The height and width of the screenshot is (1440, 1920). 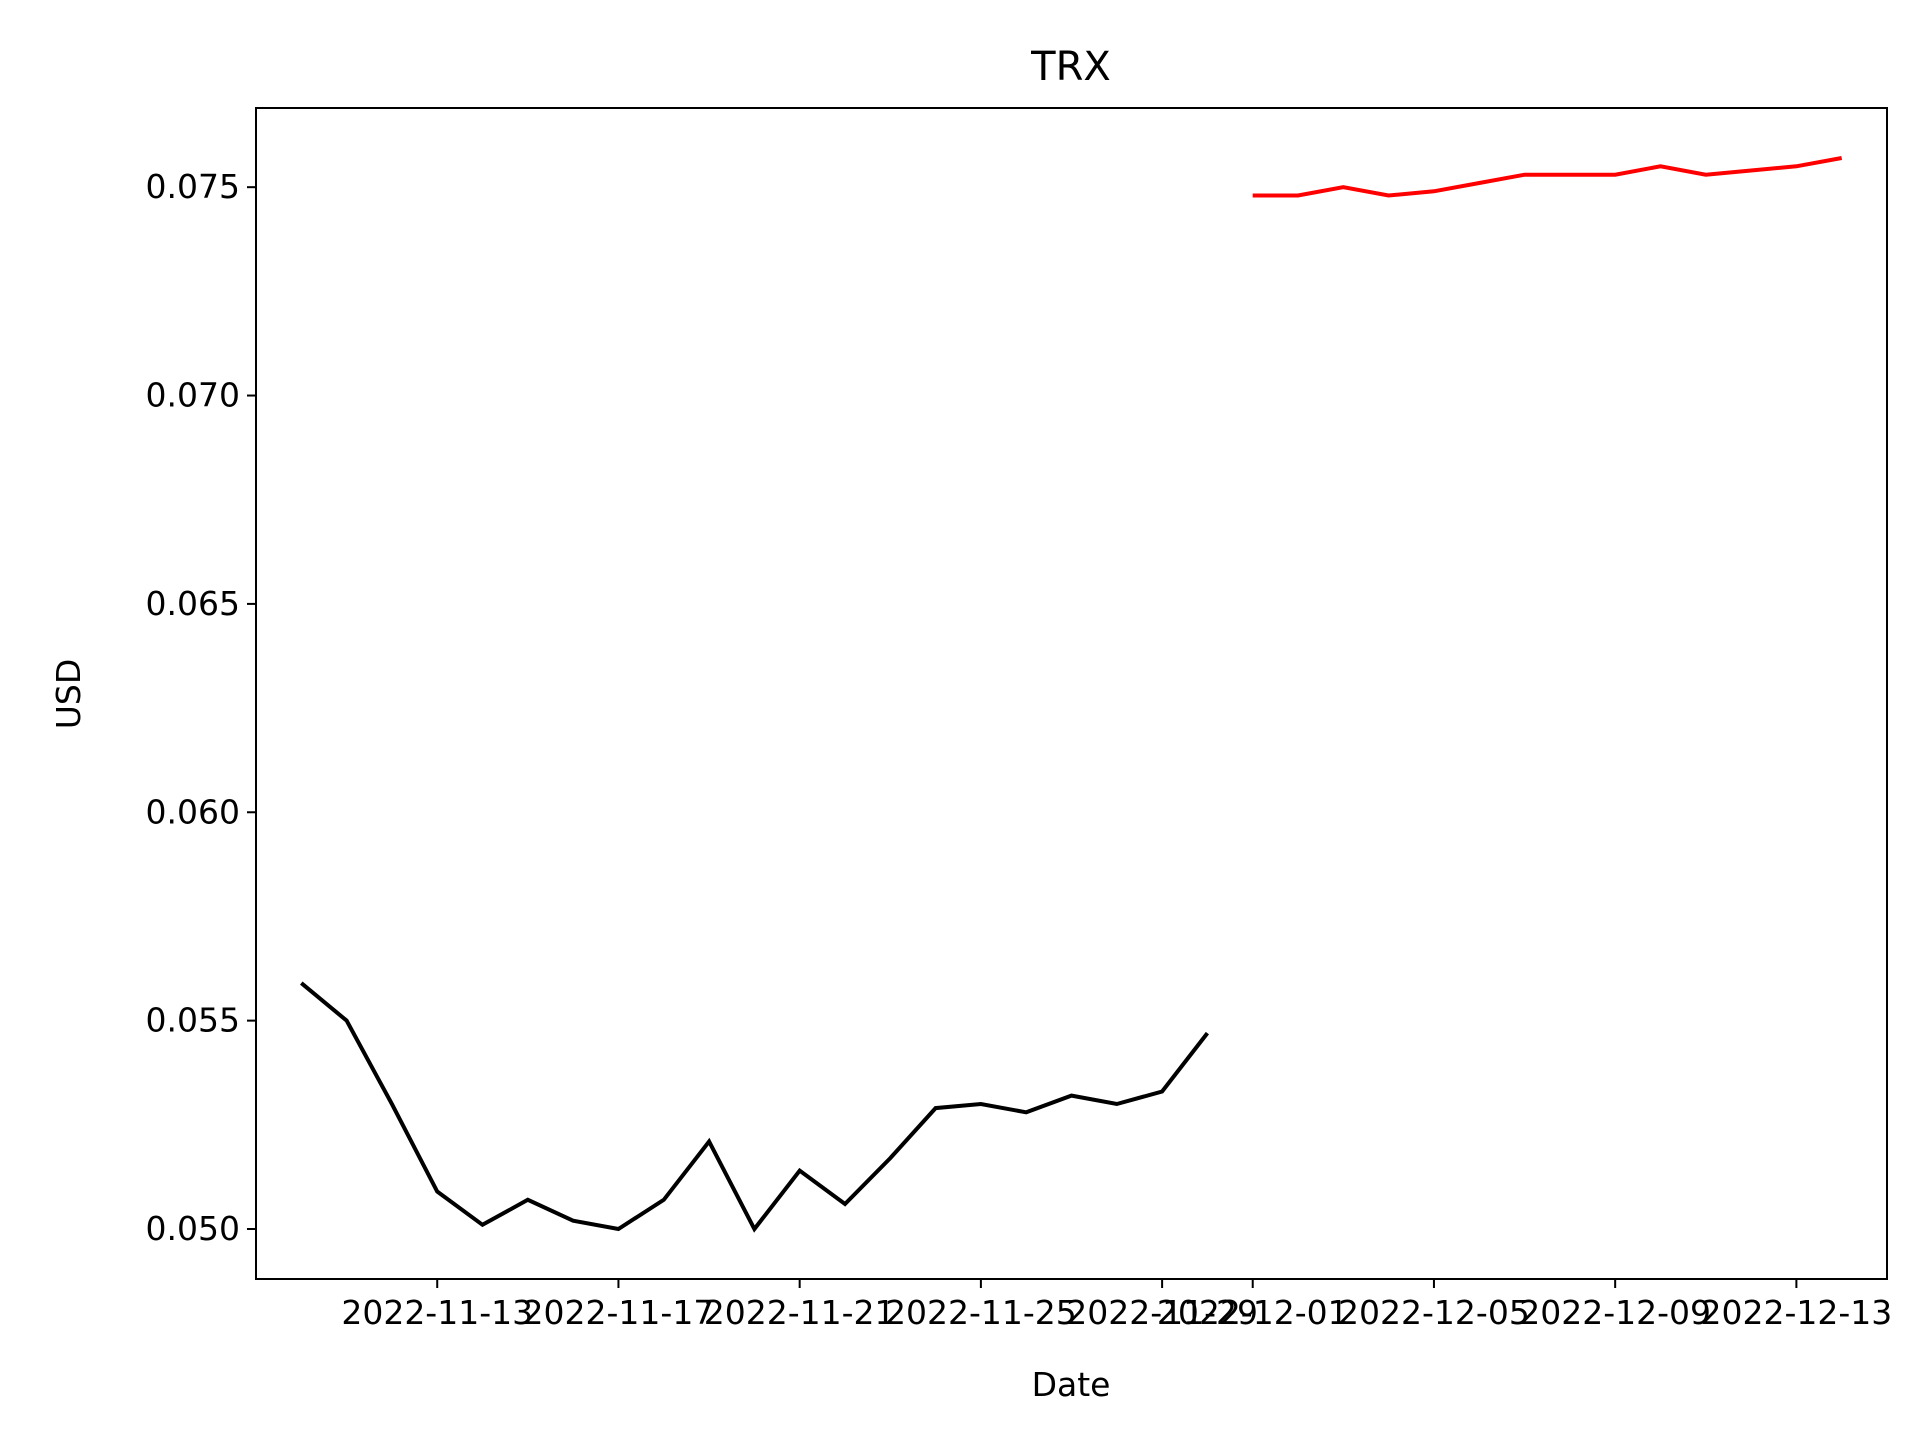 What do you see at coordinates (193, 811) in the screenshot?
I see `y-tick-label: 0.060` at bounding box center [193, 811].